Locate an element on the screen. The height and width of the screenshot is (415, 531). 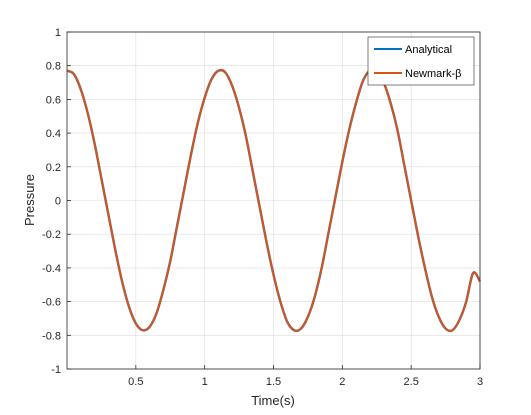
y-tick-label: -0.4 is located at coordinates (51, 269).